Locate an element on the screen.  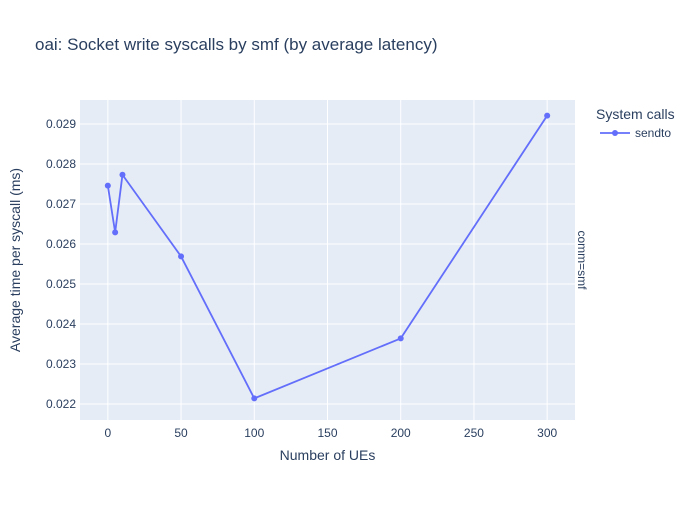
legend-marker-sendto is located at coordinates (615, 133).